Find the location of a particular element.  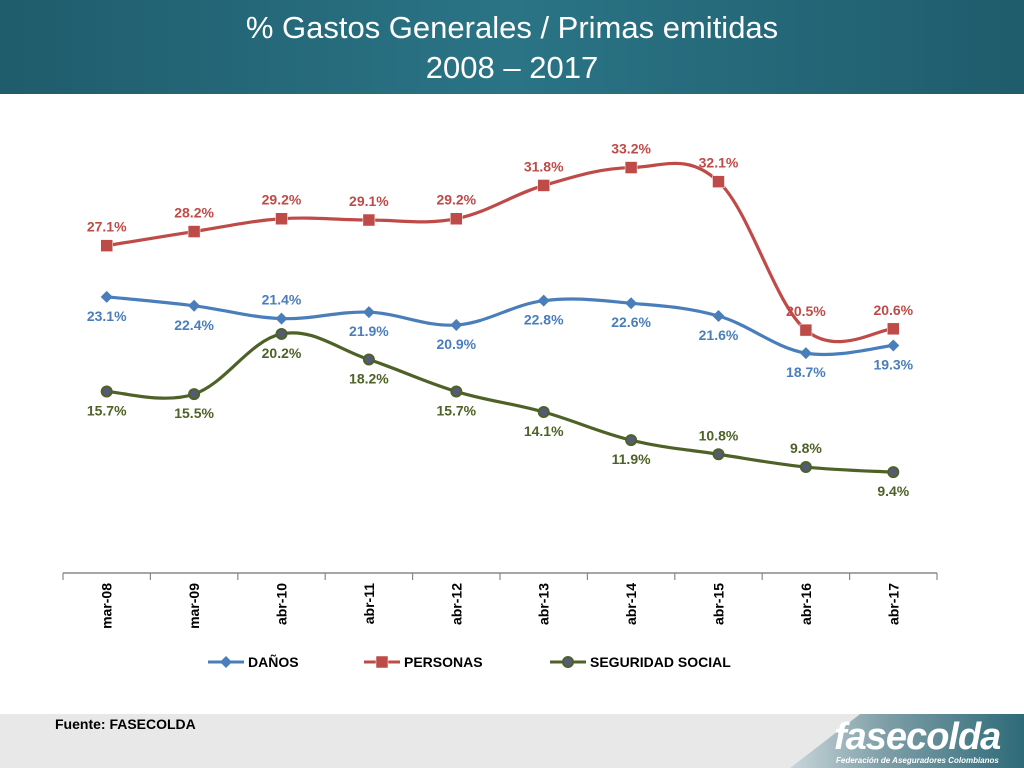

x-tick-label: abr-16 is located at coordinates (806, 604).